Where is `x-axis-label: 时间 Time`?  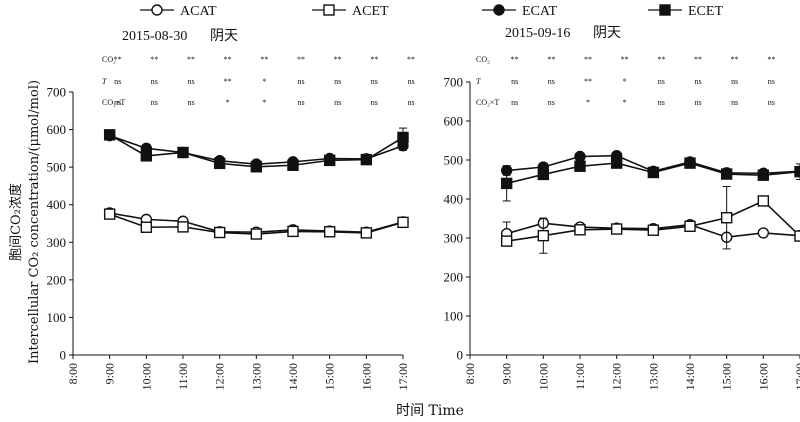
x-axis-label: 时间 Time is located at coordinates (430, 411).